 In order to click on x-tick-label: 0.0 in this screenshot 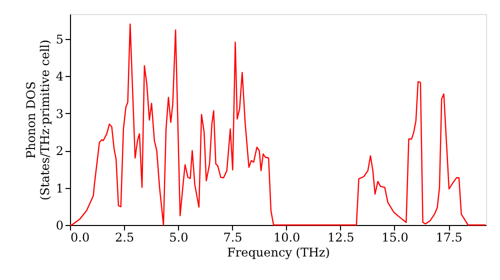, I will do `click(80, 237)`.